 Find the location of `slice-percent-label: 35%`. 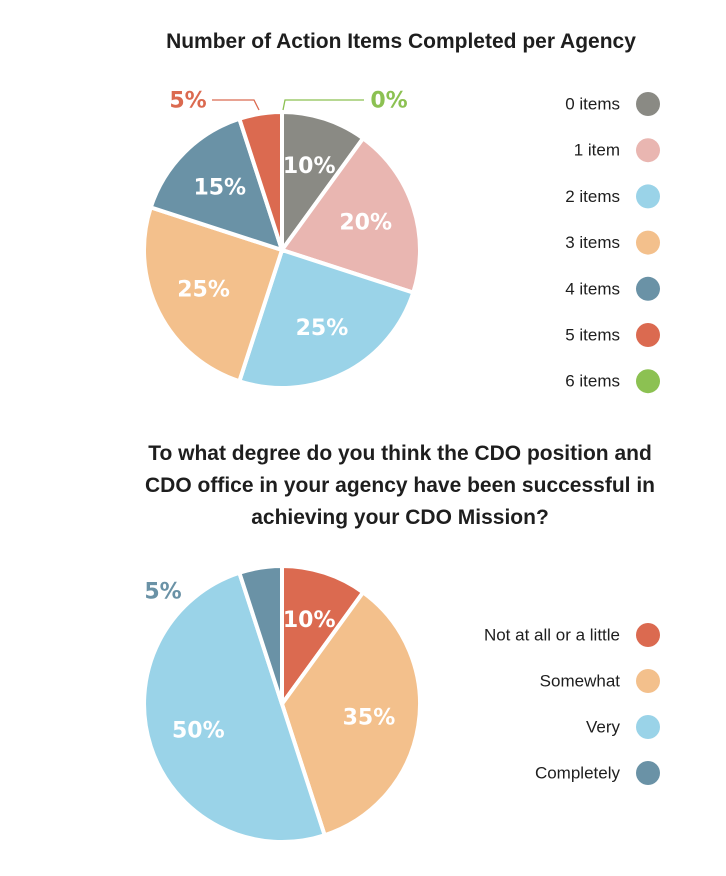

slice-percent-label: 35% is located at coordinates (369, 717).